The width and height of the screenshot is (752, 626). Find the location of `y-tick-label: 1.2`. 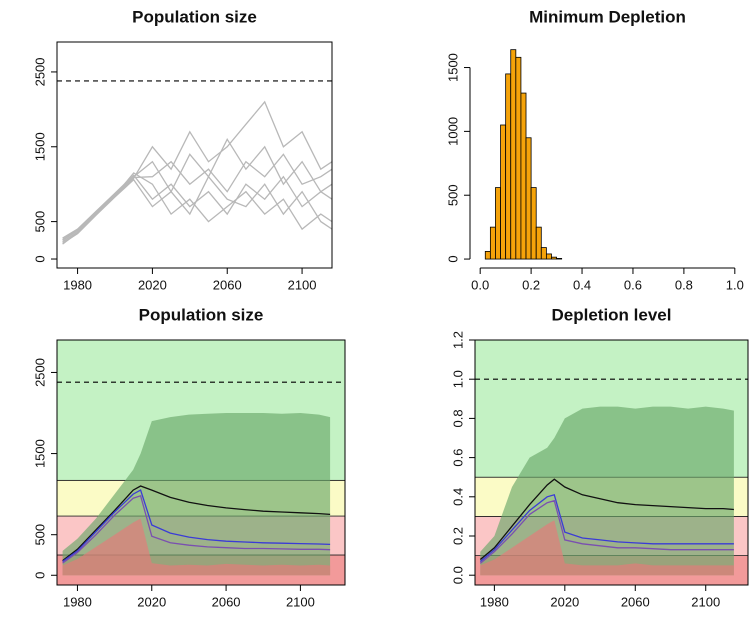

y-tick-label: 1.2 is located at coordinates (457, 340).